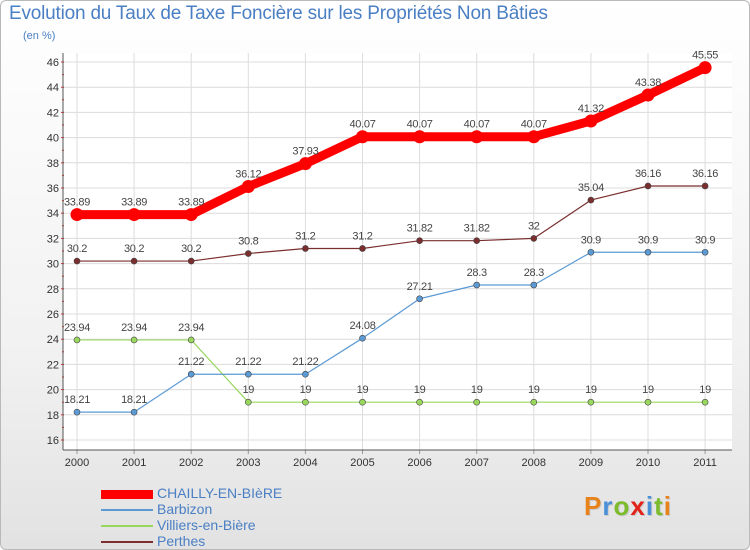 Image resolution: width=750 pixels, height=550 pixels. I want to click on x-tick-label: 2008, so click(534, 463).